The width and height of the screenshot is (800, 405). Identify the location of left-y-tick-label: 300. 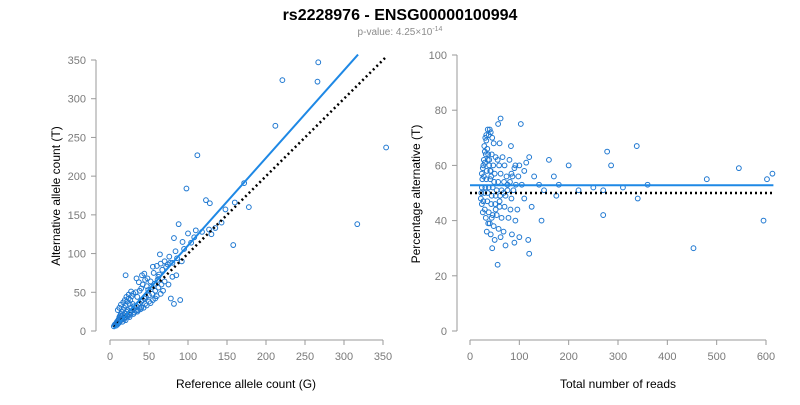
(77, 100).